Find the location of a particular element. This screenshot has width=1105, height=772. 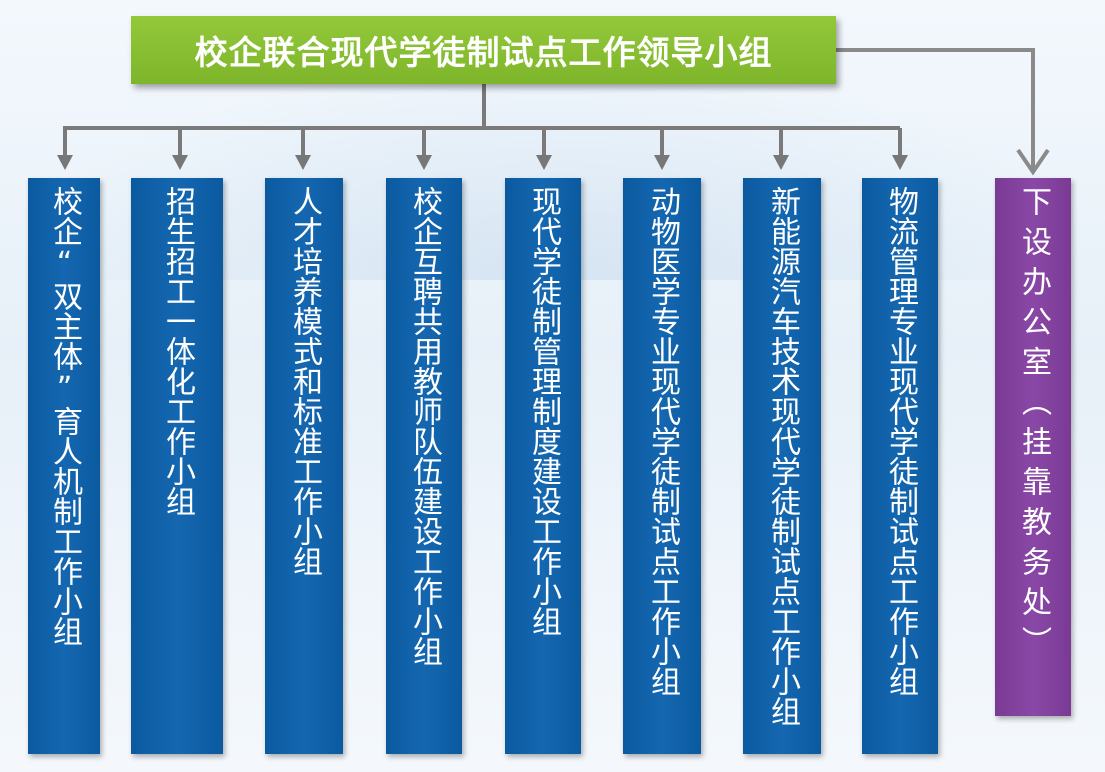

group-box-8: 物流管理专业现代学徒制试点工作小组 is located at coordinates (900, 466).